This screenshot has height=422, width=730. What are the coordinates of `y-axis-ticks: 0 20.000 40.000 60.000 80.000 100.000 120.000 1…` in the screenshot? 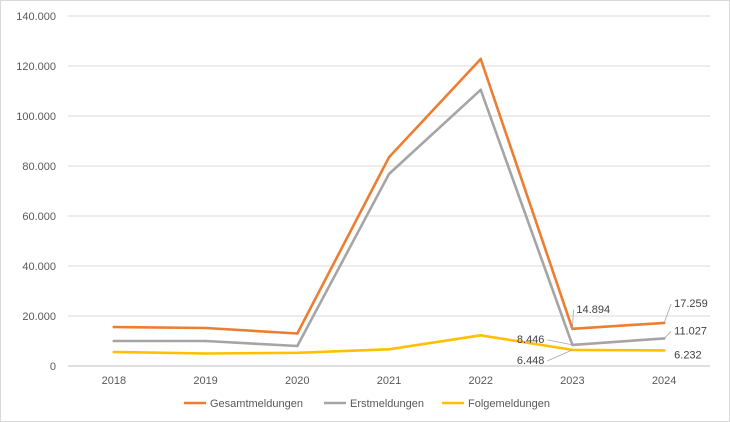 It's located at (36, 192).